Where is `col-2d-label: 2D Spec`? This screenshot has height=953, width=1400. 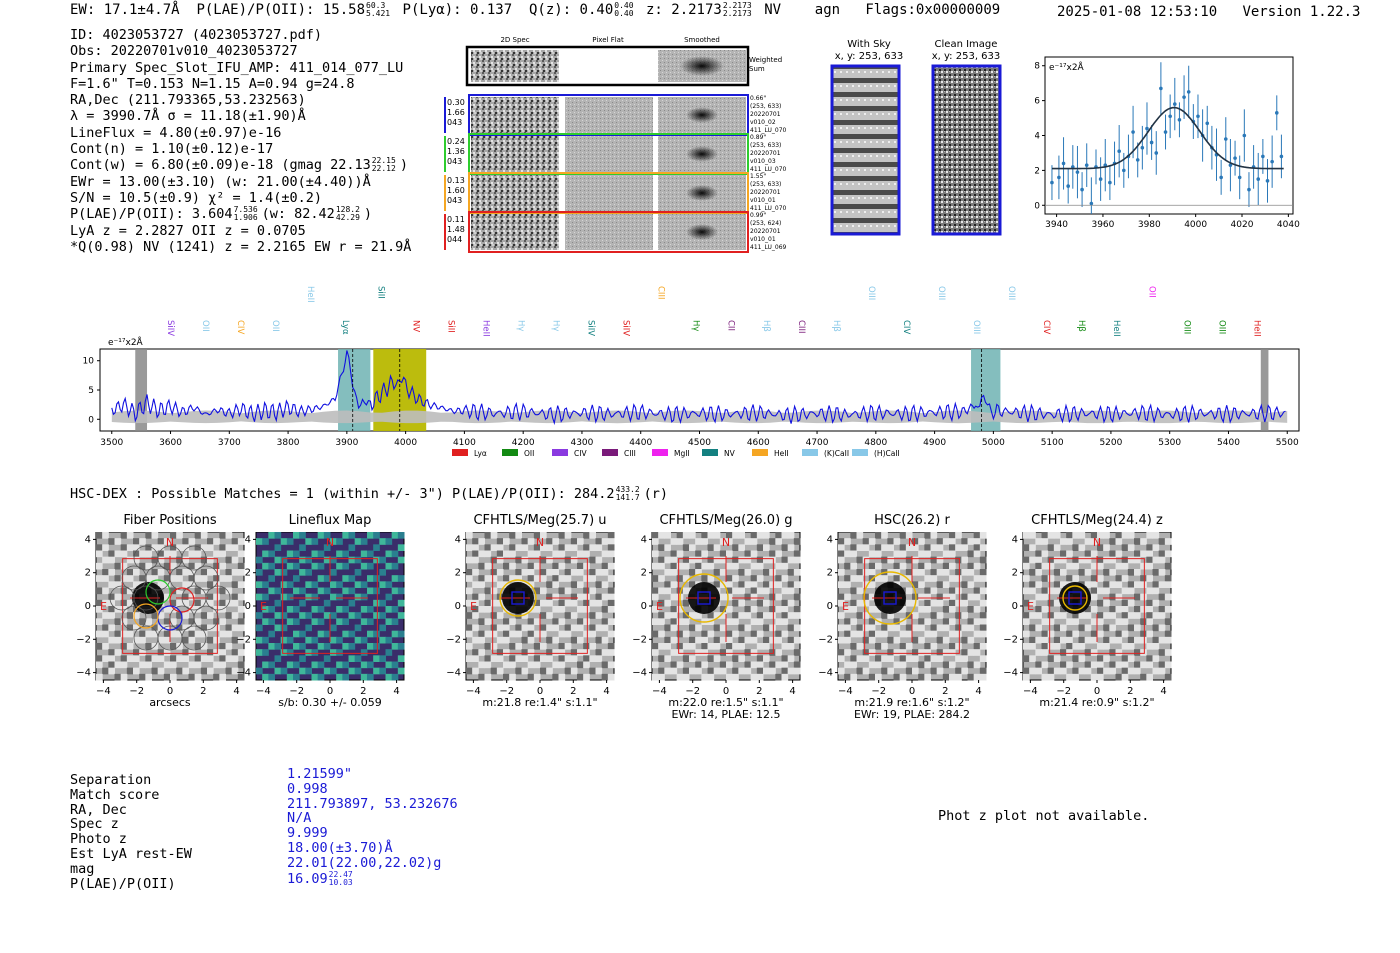 col-2d-label: 2D Spec is located at coordinates (514, 40).